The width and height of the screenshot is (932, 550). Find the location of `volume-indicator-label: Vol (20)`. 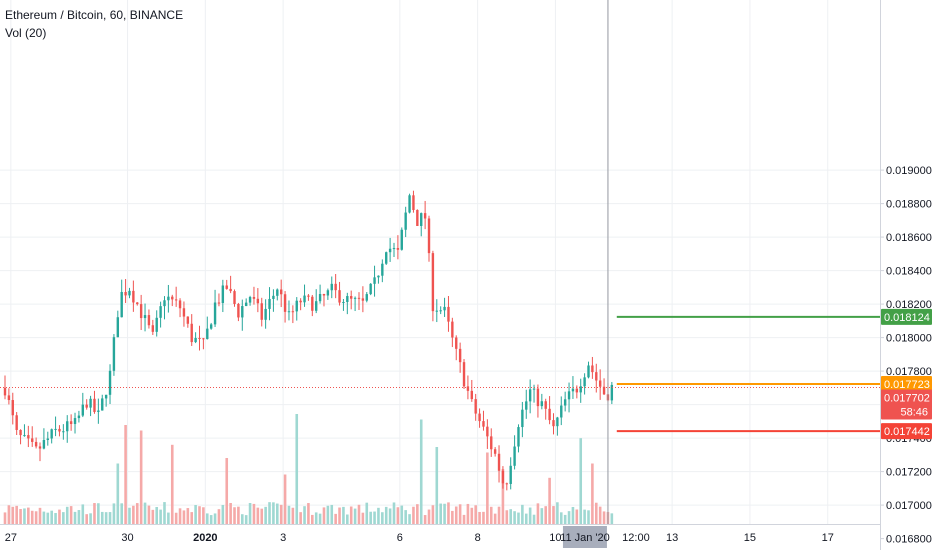

volume-indicator-label: Vol (20) is located at coordinates (26, 33).